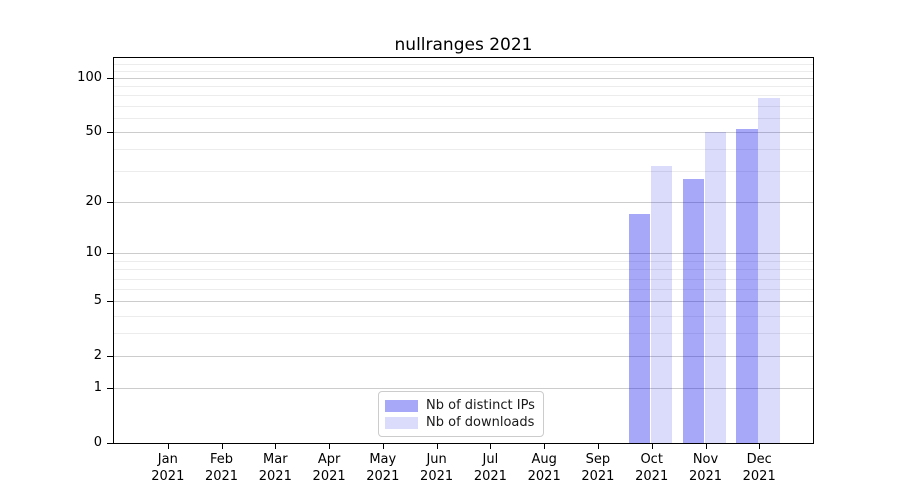 The image size is (900, 500). What do you see at coordinates (705, 468) in the screenshot?
I see `x-tick-label: Nov 2021` at bounding box center [705, 468].